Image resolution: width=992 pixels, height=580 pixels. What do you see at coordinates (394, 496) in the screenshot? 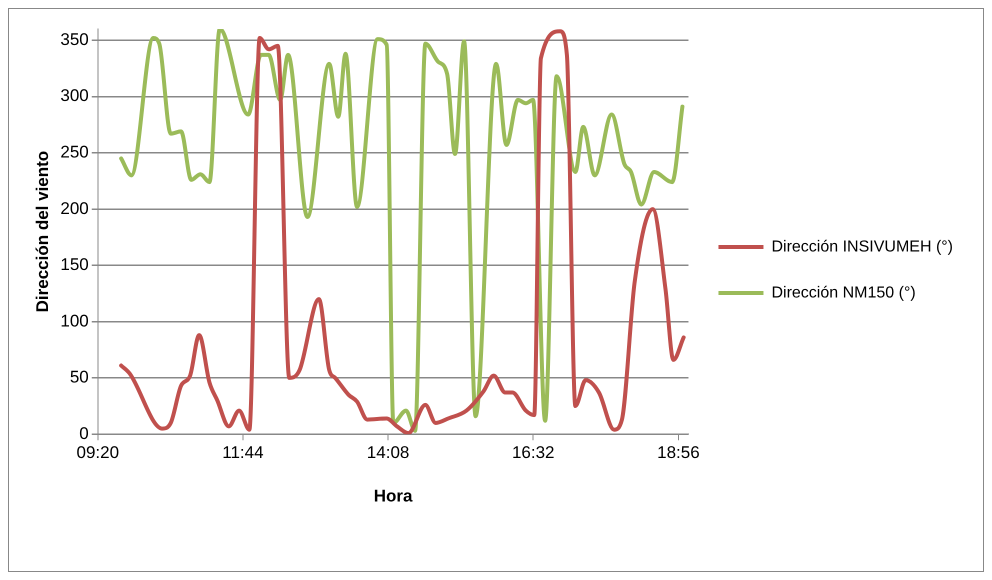
I see `x-axis-title: Hora` at bounding box center [394, 496].